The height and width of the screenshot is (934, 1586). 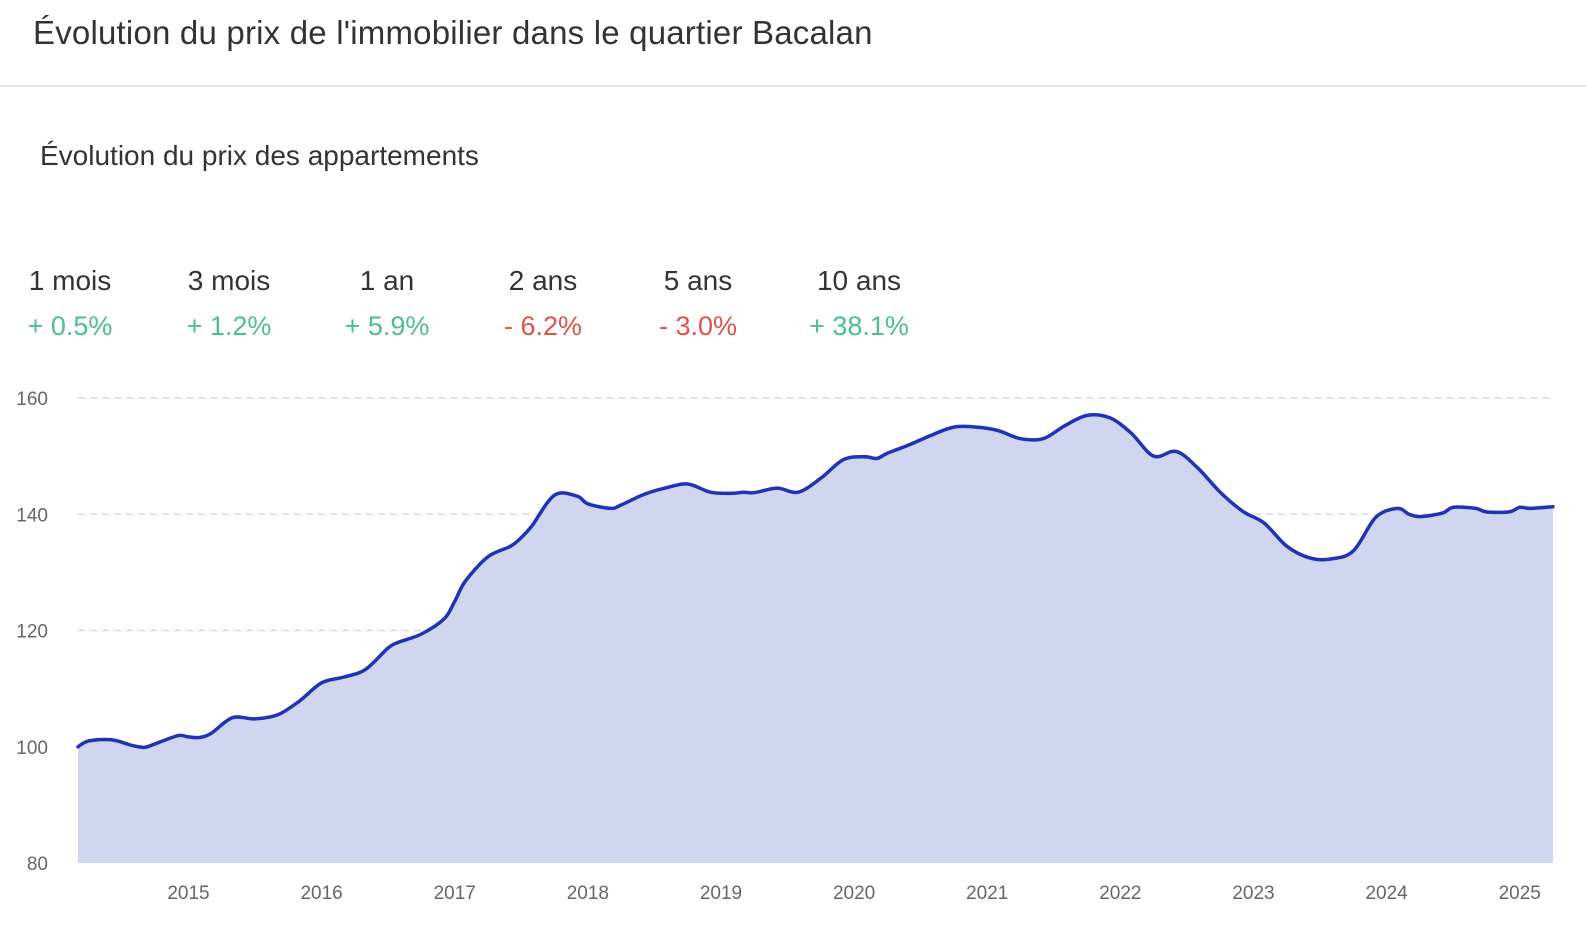 What do you see at coordinates (229, 280) in the screenshot?
I see `stat-label: 3 mois` at bounding box center [229, 280].